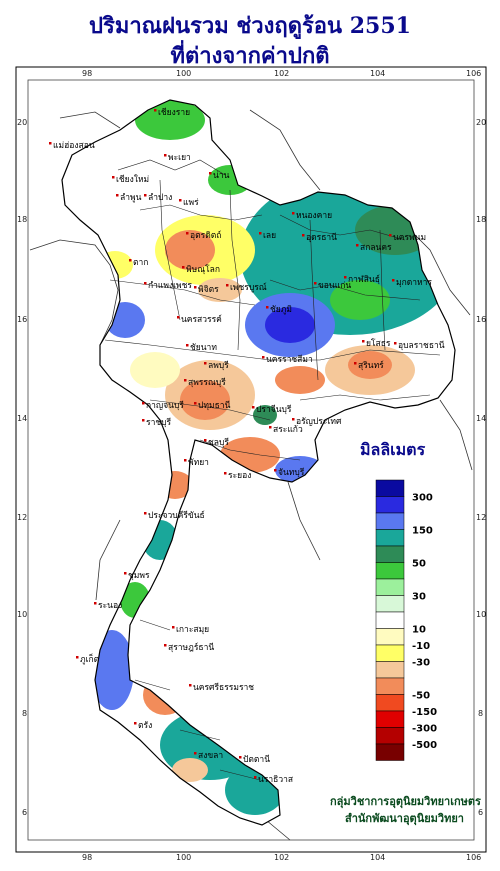 This screenshot has height=871, width=500. I want to click on legend-label: 50, so click(419, 564).